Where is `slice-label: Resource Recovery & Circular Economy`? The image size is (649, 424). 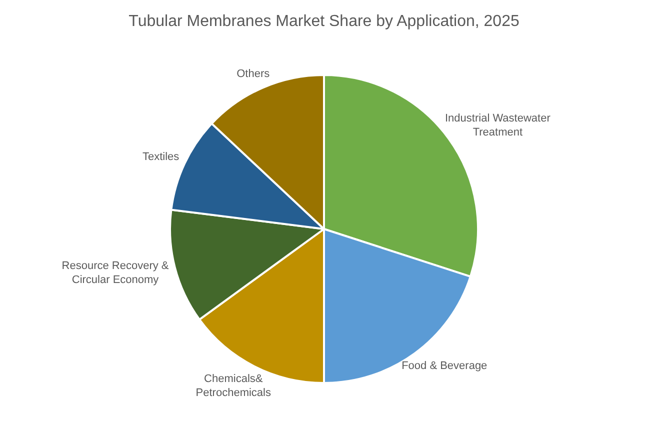 slice-label: Resource Recovery & Circular Economy is located at coordinates (116, 273).